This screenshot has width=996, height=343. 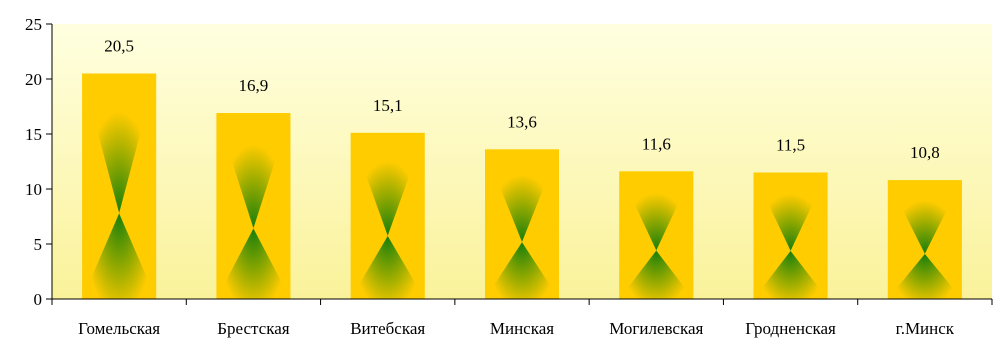 I want to click on data-label: 10,8, so click(x=925, y=152).